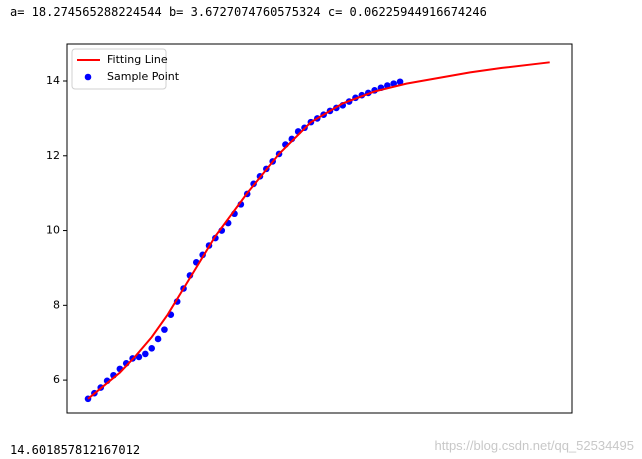  Describe the element at coordinates (75, 450) in the screenshot. I see `output-text: 14.601857812167012` at that location.